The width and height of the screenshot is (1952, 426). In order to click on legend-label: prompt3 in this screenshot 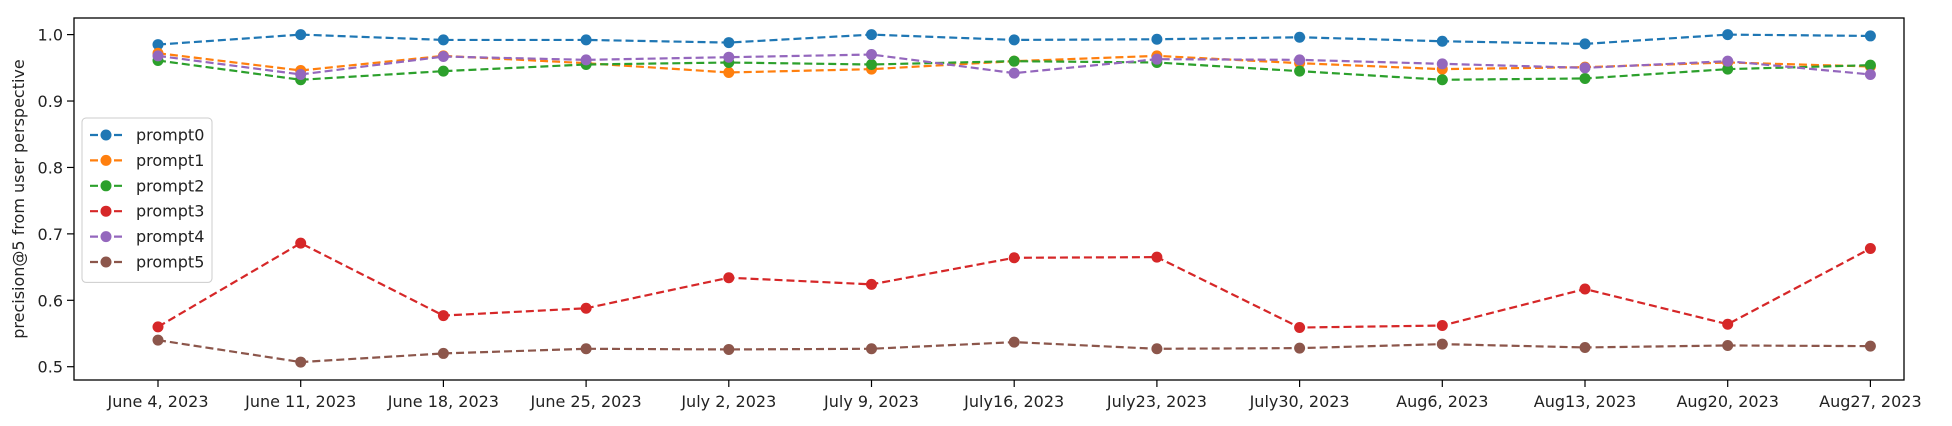, I will do `click(170, 211)`.